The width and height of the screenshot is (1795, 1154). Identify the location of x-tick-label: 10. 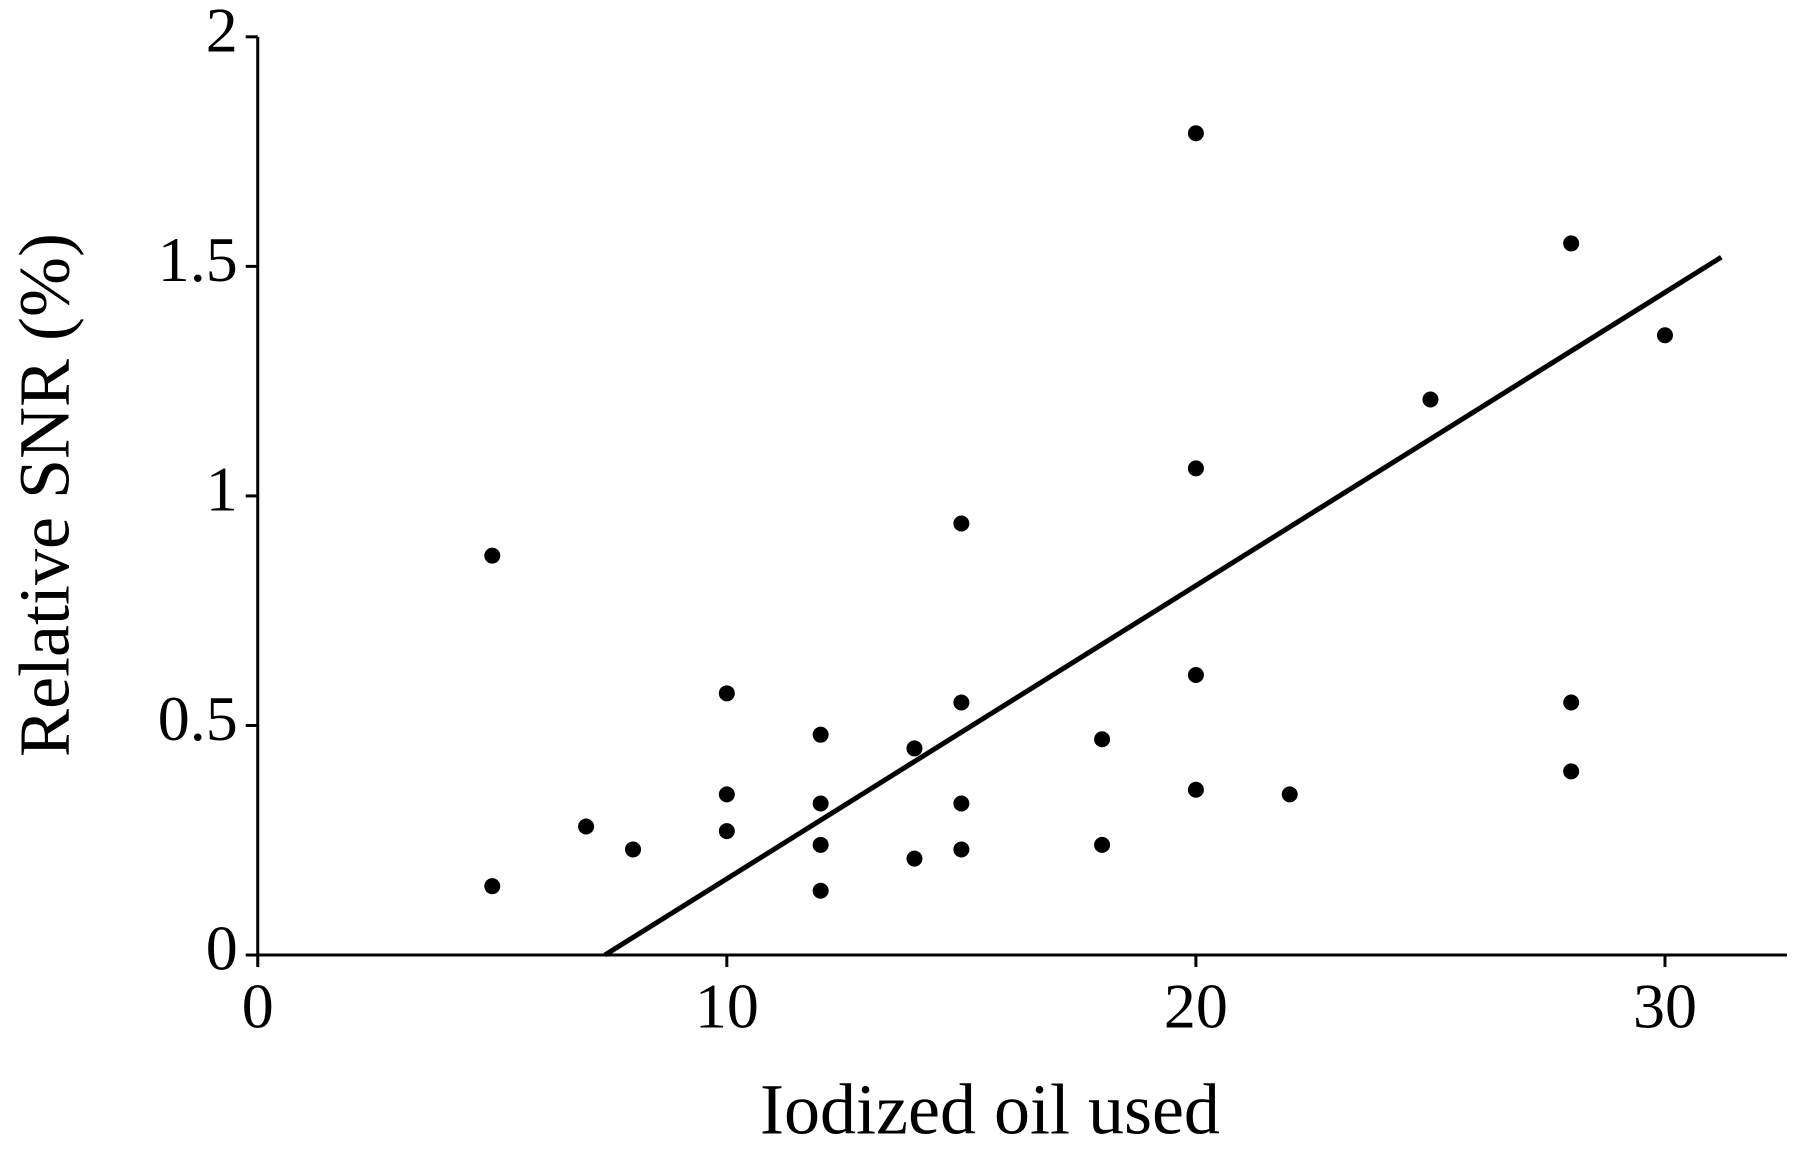
(727, 1006).